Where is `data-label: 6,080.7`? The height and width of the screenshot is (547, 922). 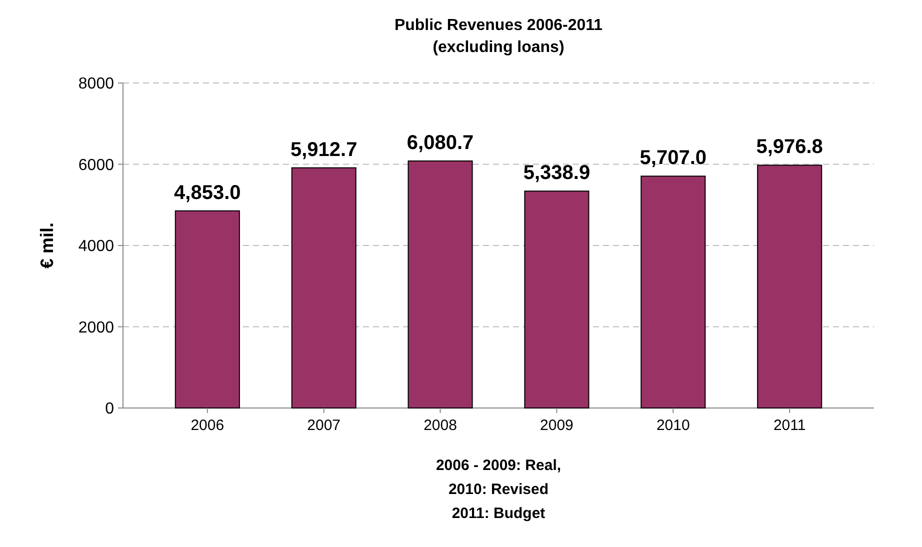
data-label: 6,080.7 is located at coordinates (440, 143).